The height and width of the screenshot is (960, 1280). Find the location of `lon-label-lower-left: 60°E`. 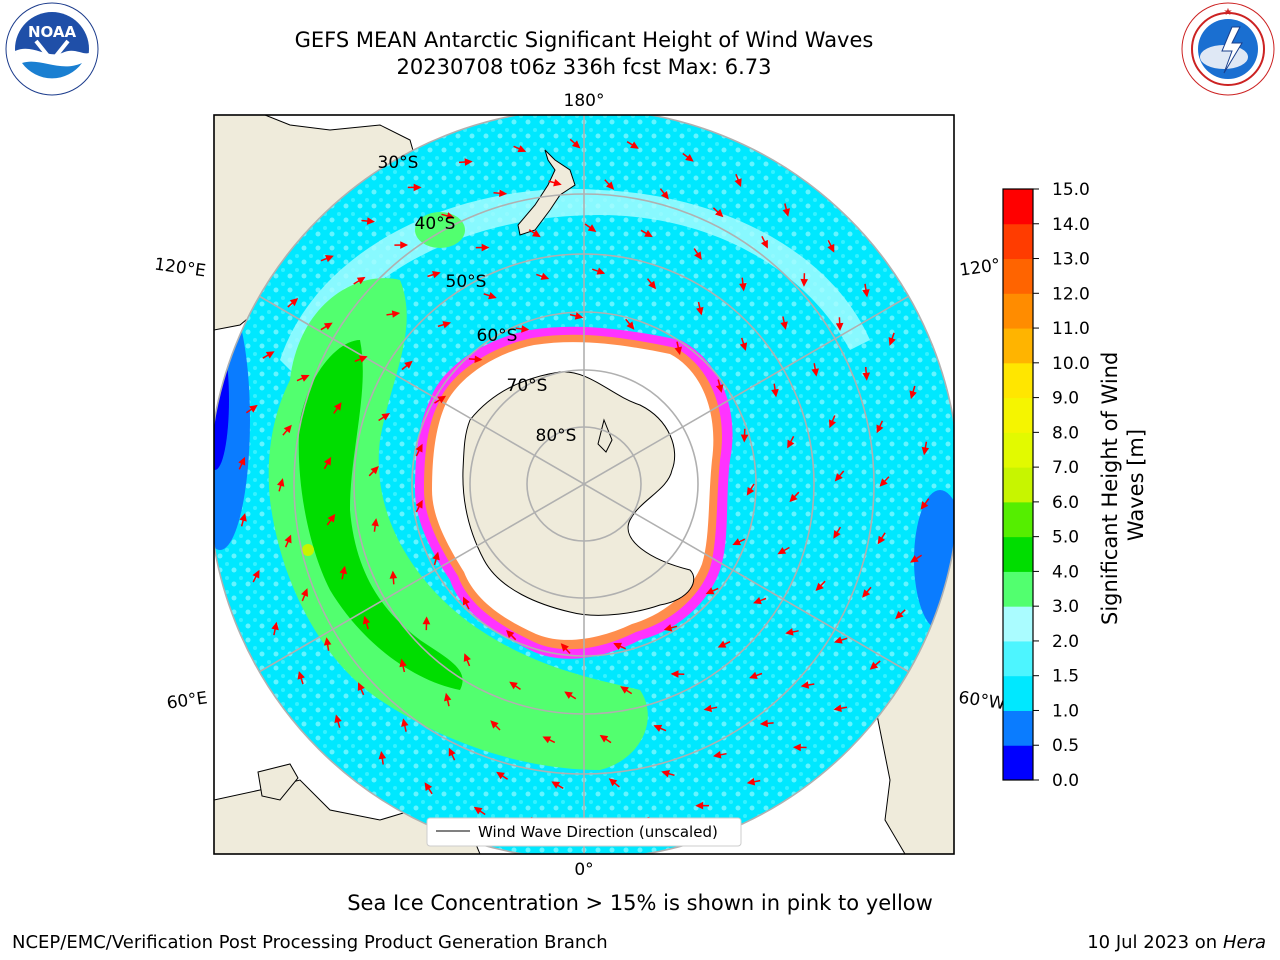

lon-label-lower-left: 60°E is located at coordinates (187, 700).